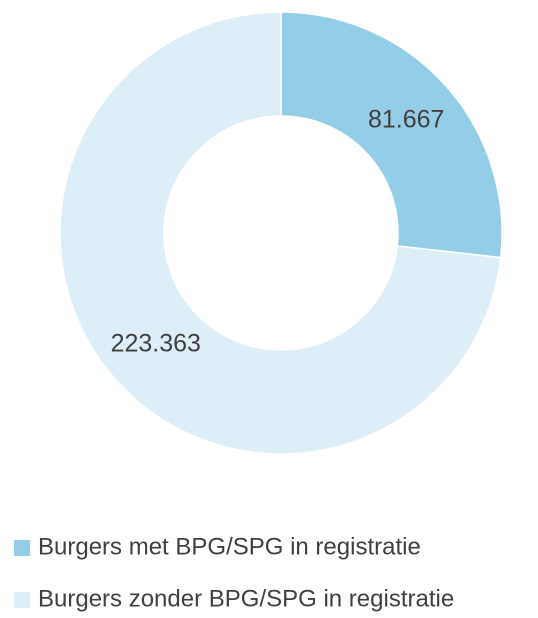 Image resolution: width=538 pixels, height=618 pixels. What do you see at coordinates (156, 344) in the screenshot?
I see `data-label: 223.363` at bounding box center [156, 344].